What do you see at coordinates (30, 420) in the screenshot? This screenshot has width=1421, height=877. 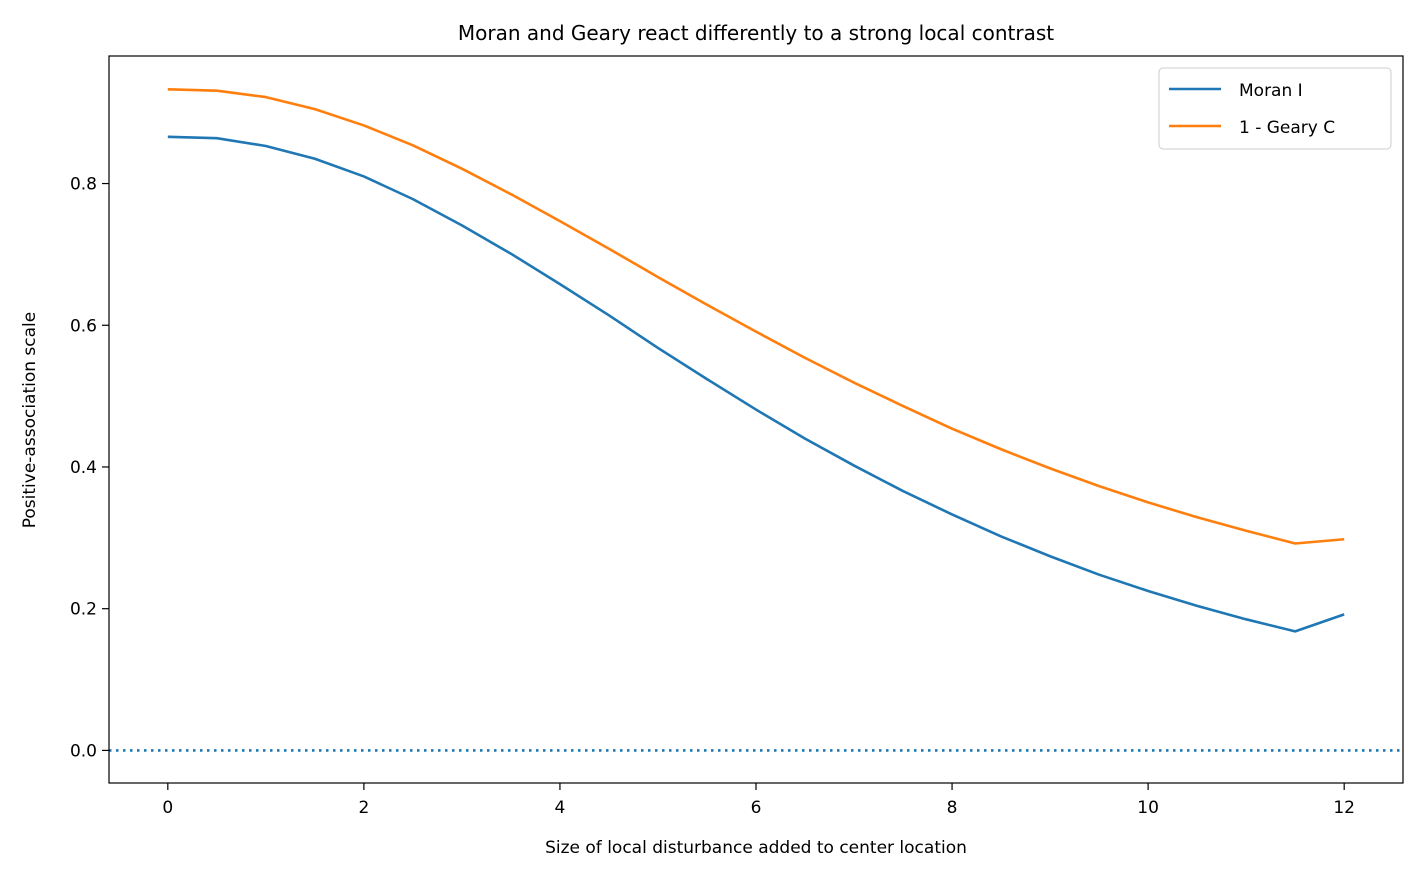 I see `y-axis-label: Positive-association scale` at bounding box center [30, 420].